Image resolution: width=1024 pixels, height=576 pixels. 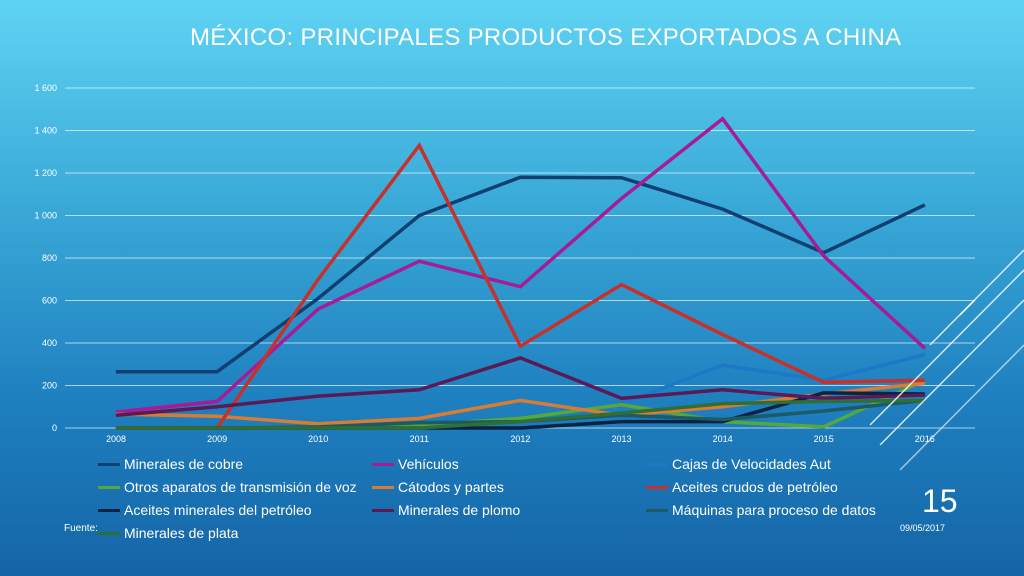 I want to click on legend-label: Minerales de plata, so click(x=181, y=533).